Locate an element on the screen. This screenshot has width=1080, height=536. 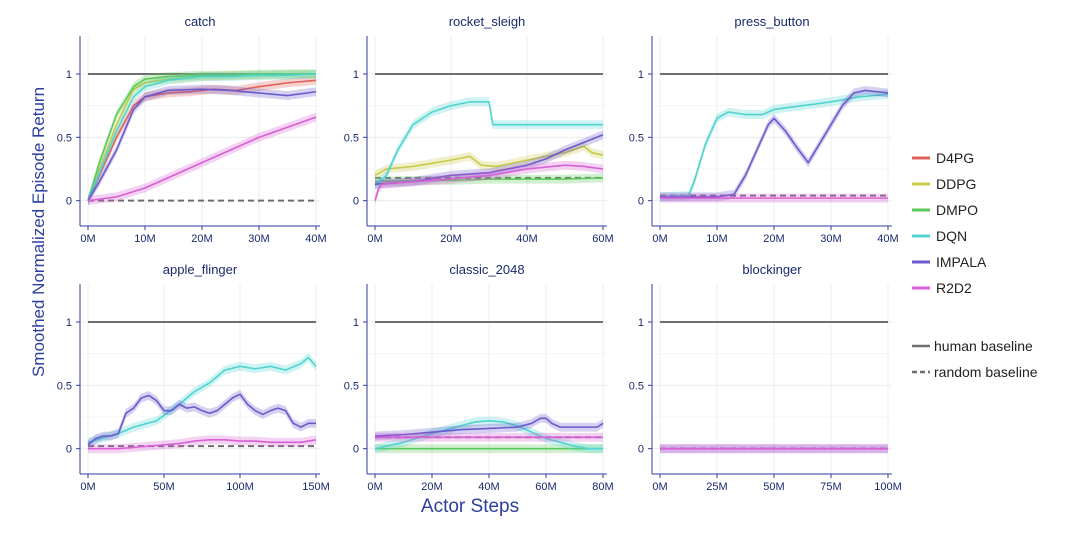
panel-catch: catch 0M 10M 20M 30M 40M 0 0.5 1 is located at coordinates (192, 129).